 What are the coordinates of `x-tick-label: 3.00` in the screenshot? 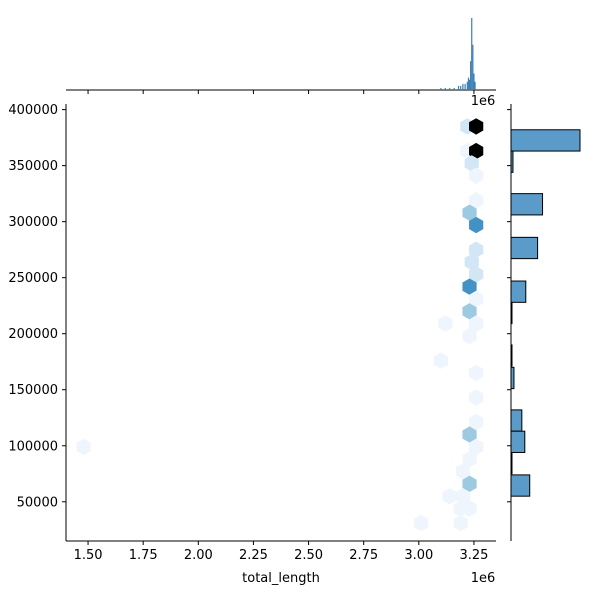 It's located at (418, 555).